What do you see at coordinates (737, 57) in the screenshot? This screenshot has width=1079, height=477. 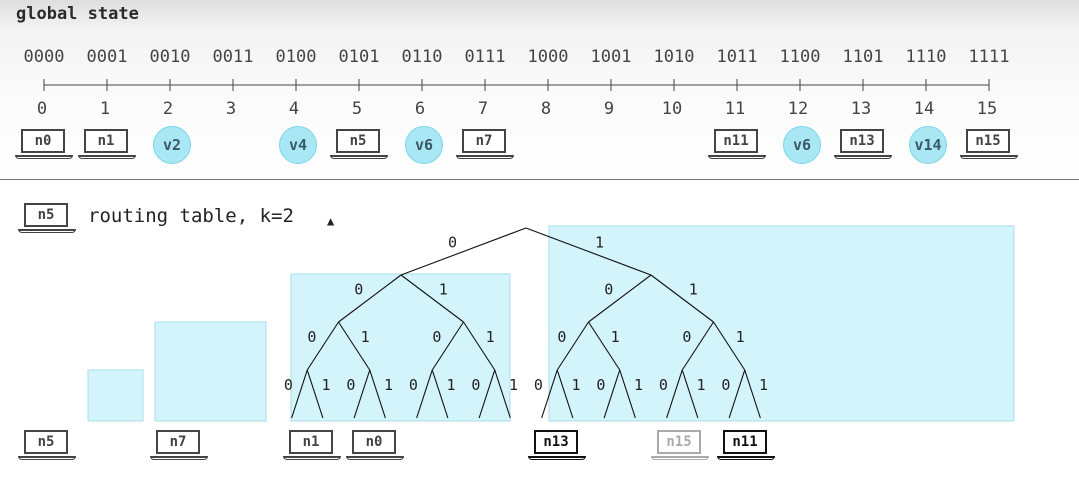 I see `binary-id-label: 1011` at bounding box center [737, 57].